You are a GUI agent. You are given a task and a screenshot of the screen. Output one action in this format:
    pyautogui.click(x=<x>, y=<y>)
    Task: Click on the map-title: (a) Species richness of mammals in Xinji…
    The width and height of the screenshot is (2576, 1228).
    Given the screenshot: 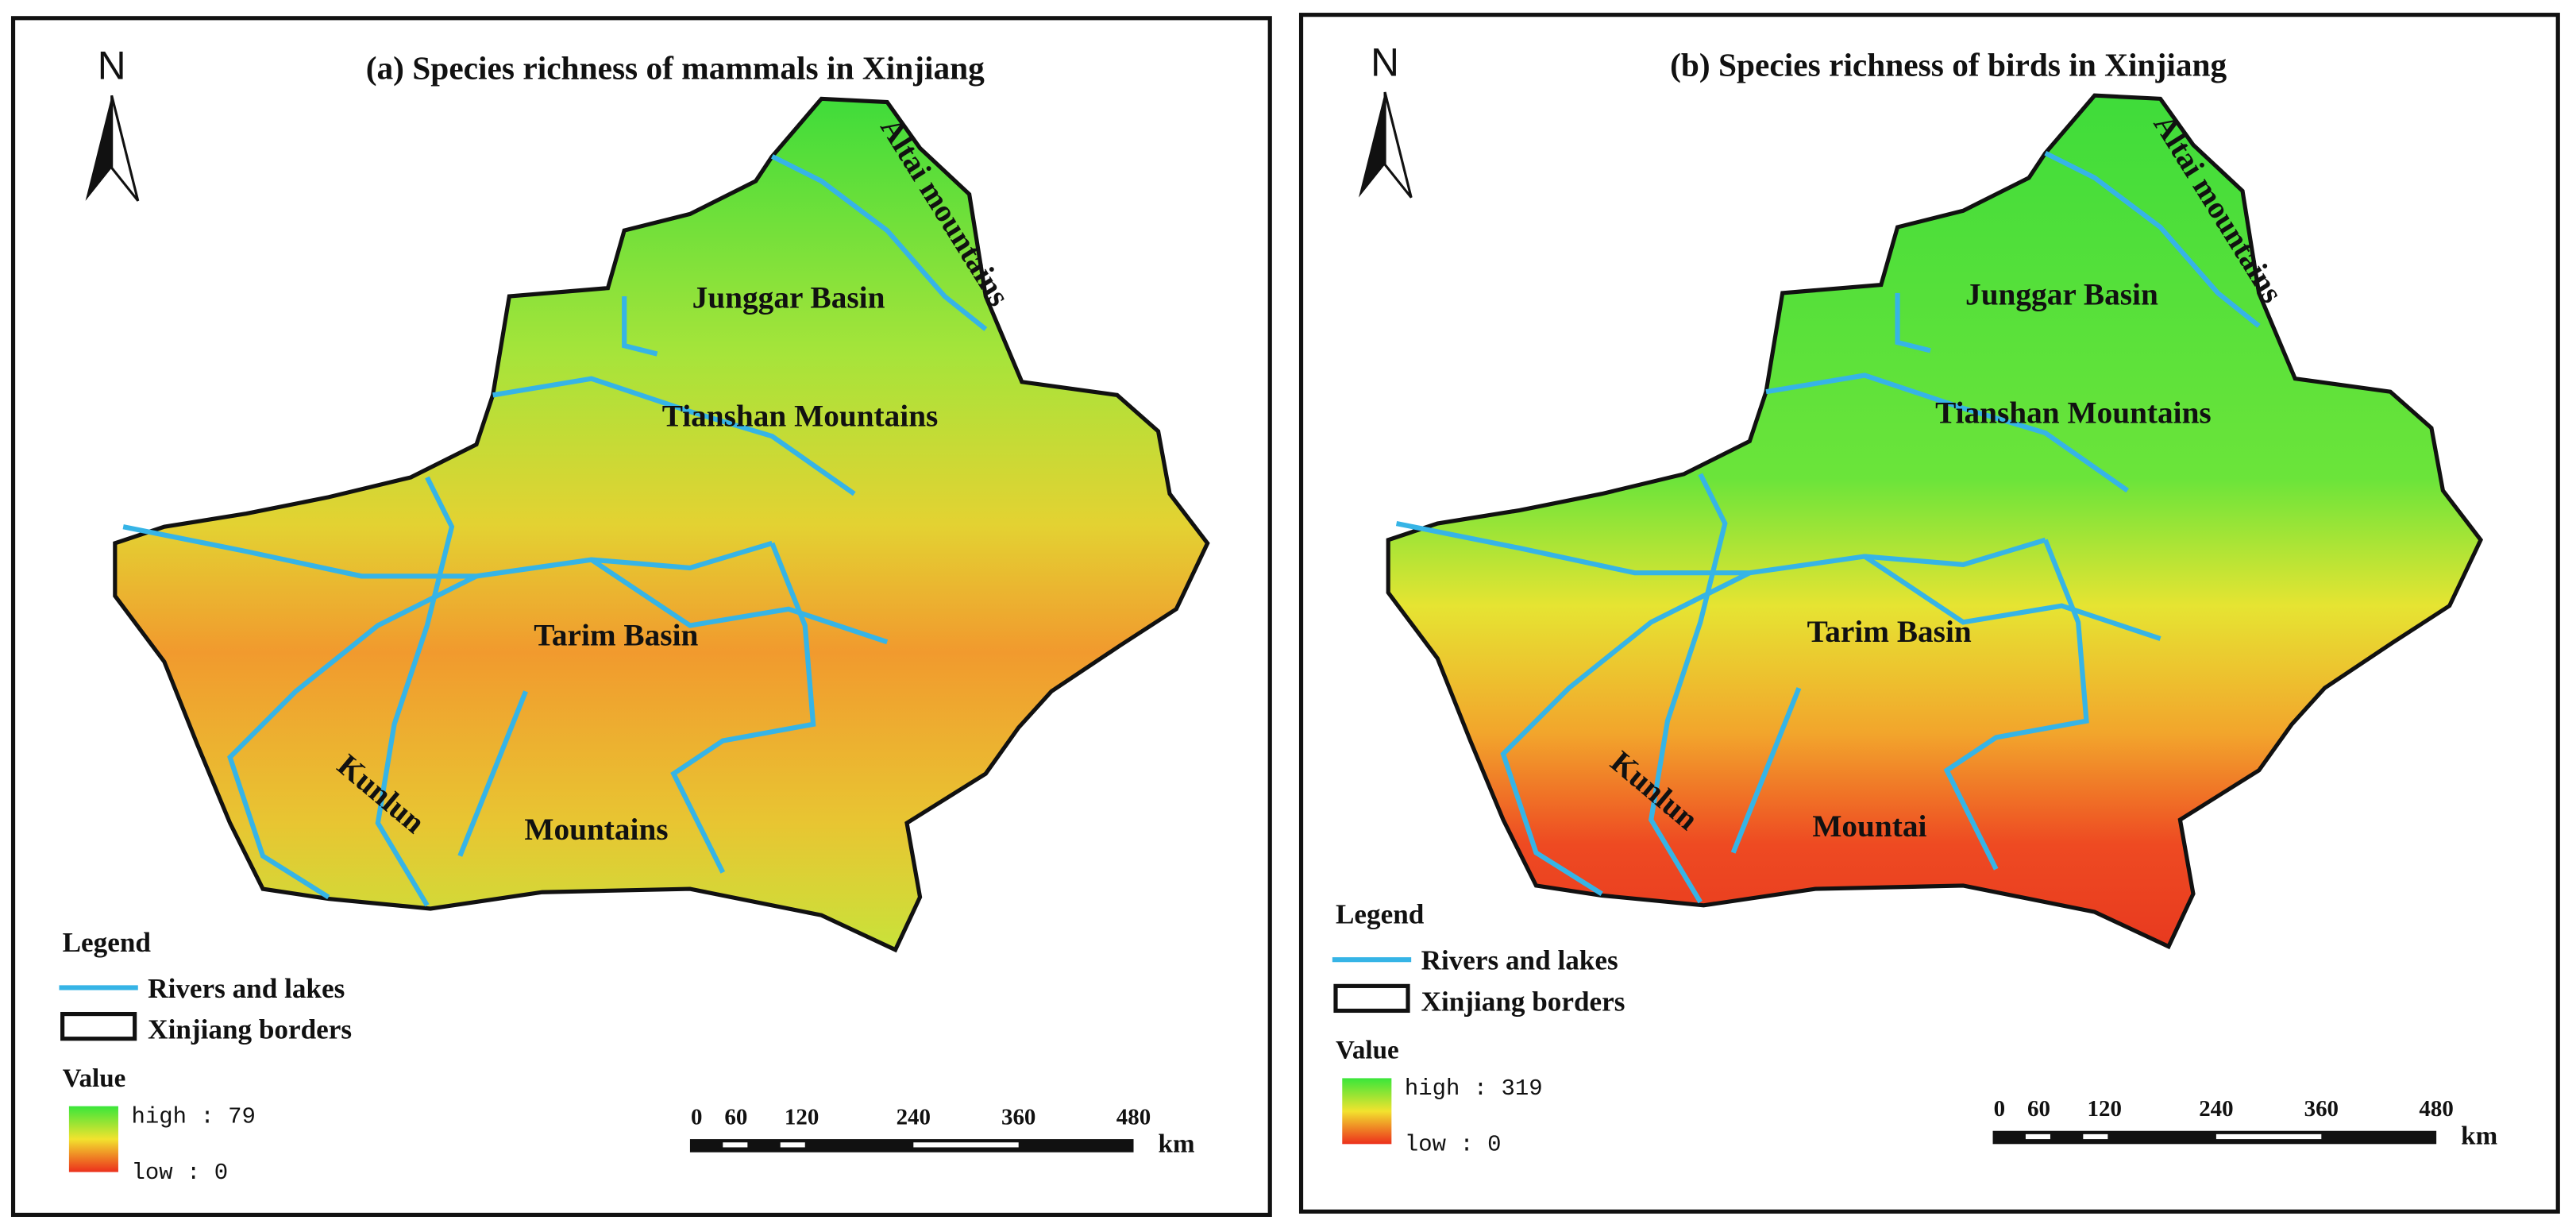 What is the action you would take?
    pyautogui.click(x=675, y=68)
    